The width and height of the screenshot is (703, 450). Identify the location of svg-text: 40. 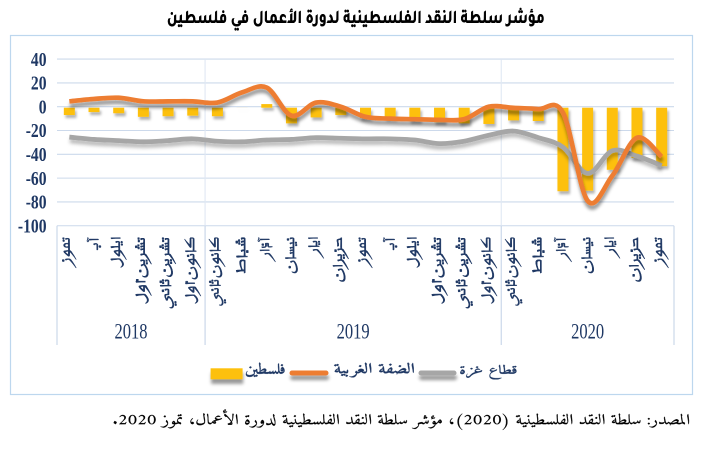
(39, 59).